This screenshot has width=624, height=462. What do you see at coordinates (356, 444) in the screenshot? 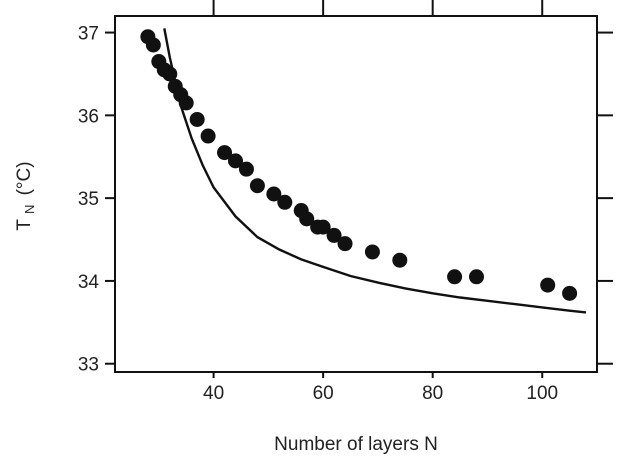
I see `x-axis-title: Number of layers N` at bounding box center [356, 444].